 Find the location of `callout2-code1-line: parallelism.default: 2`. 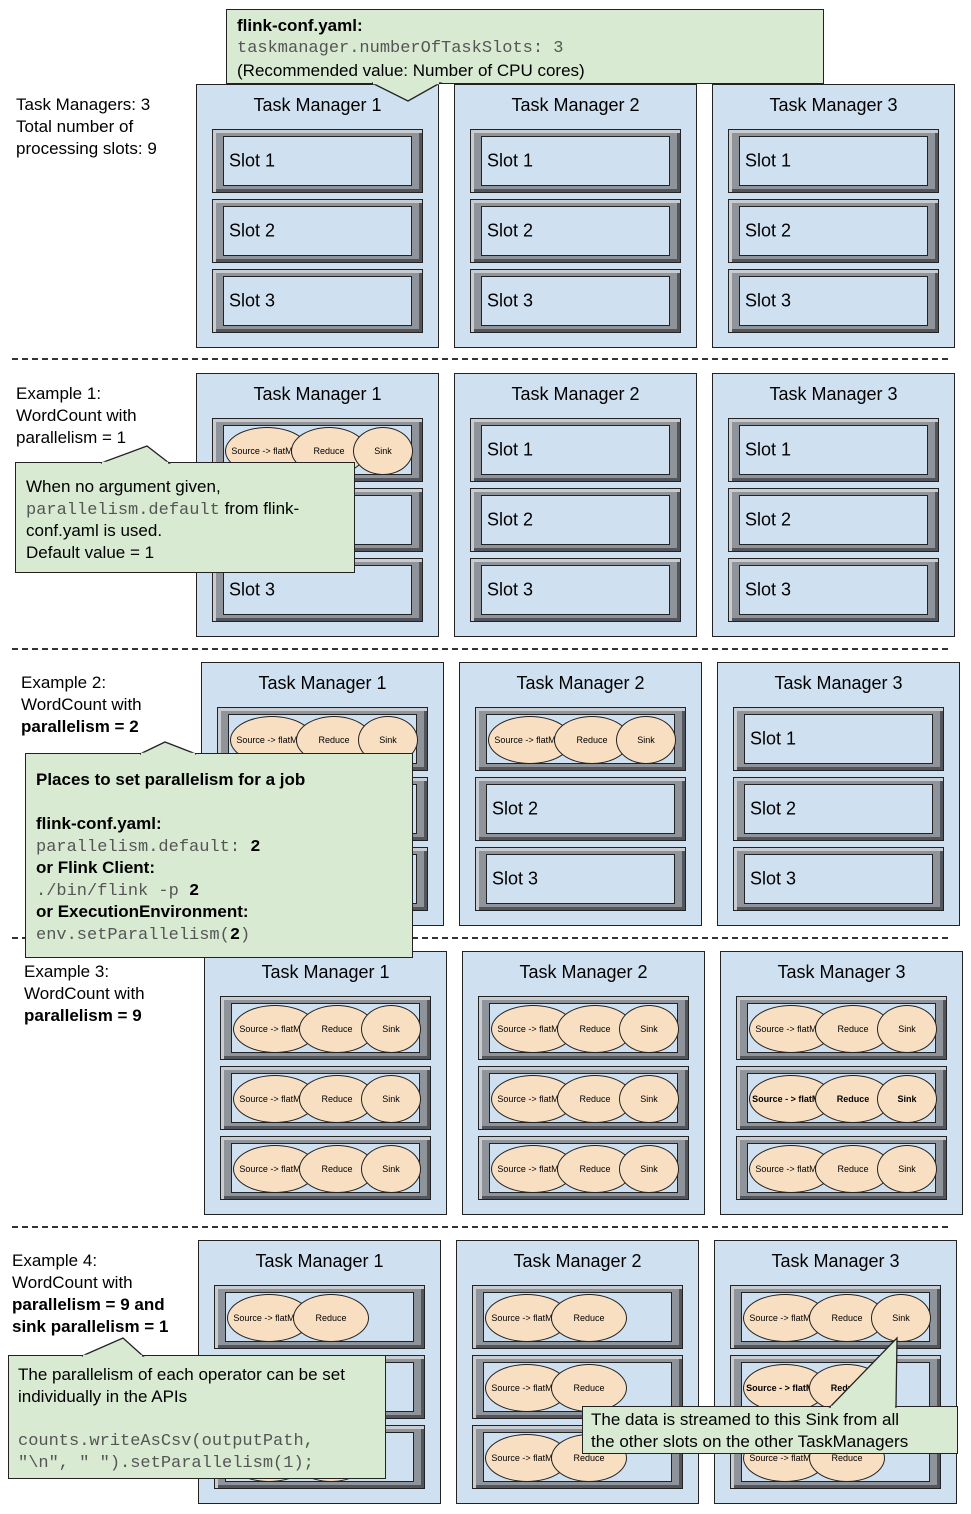

callout2-code1-line: parallelism.default: 2 is located at coordinates (148, 847).